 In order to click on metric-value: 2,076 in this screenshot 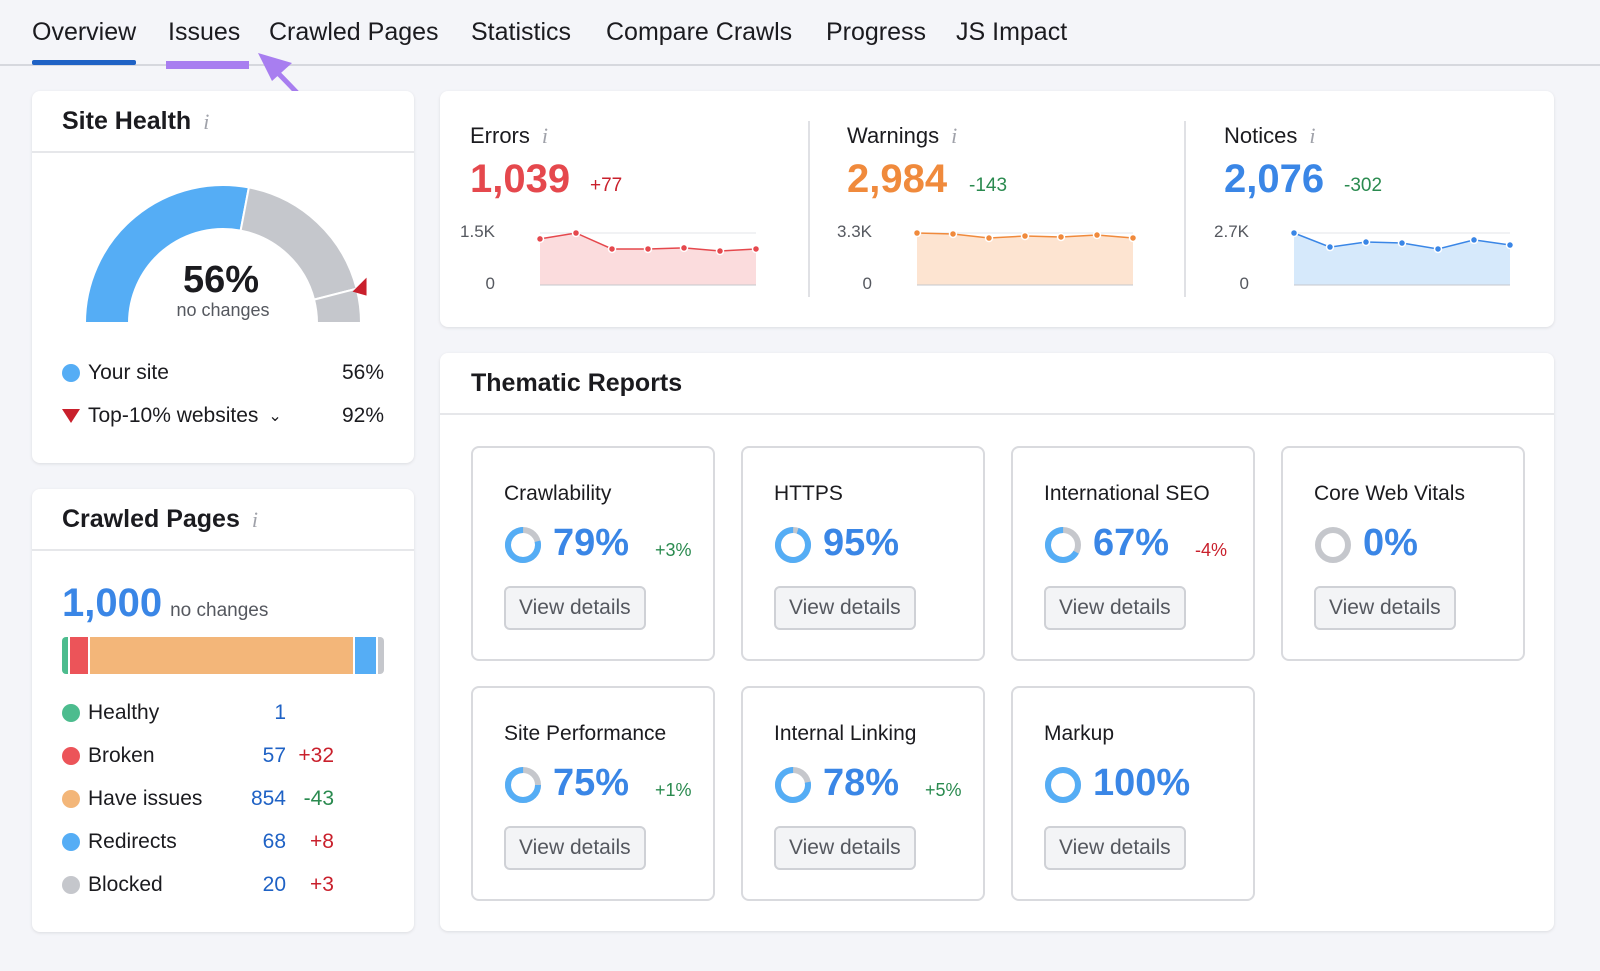, I will do `click(1274, 179)`.